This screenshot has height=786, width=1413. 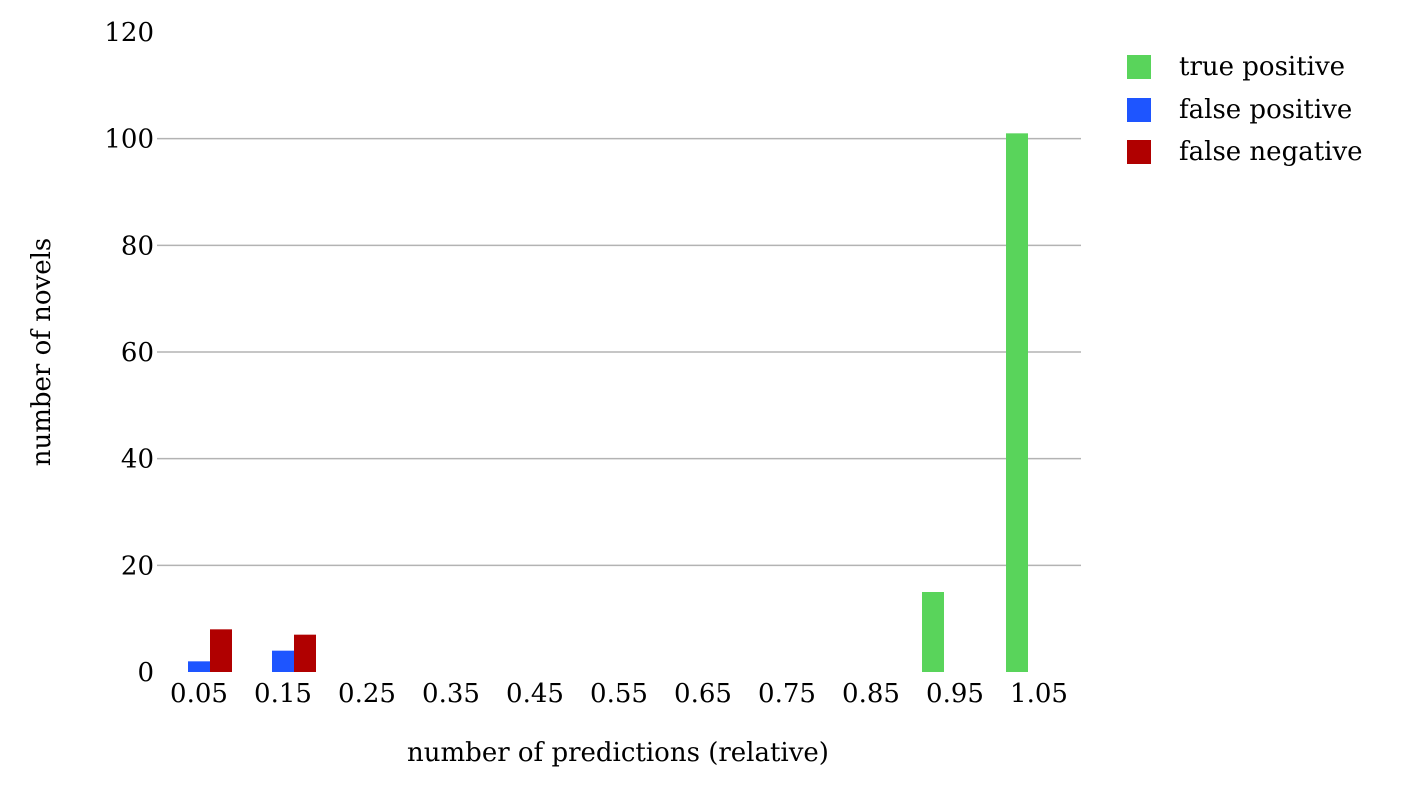 What do you see at coordinates (1039, 694) in the screenshot?
I see `x-tick-label: 1.05` at bounding box center [1039, 694].